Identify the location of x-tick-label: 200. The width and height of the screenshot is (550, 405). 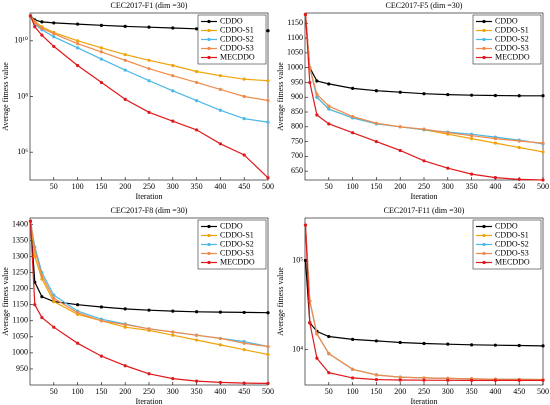
(400, 391).